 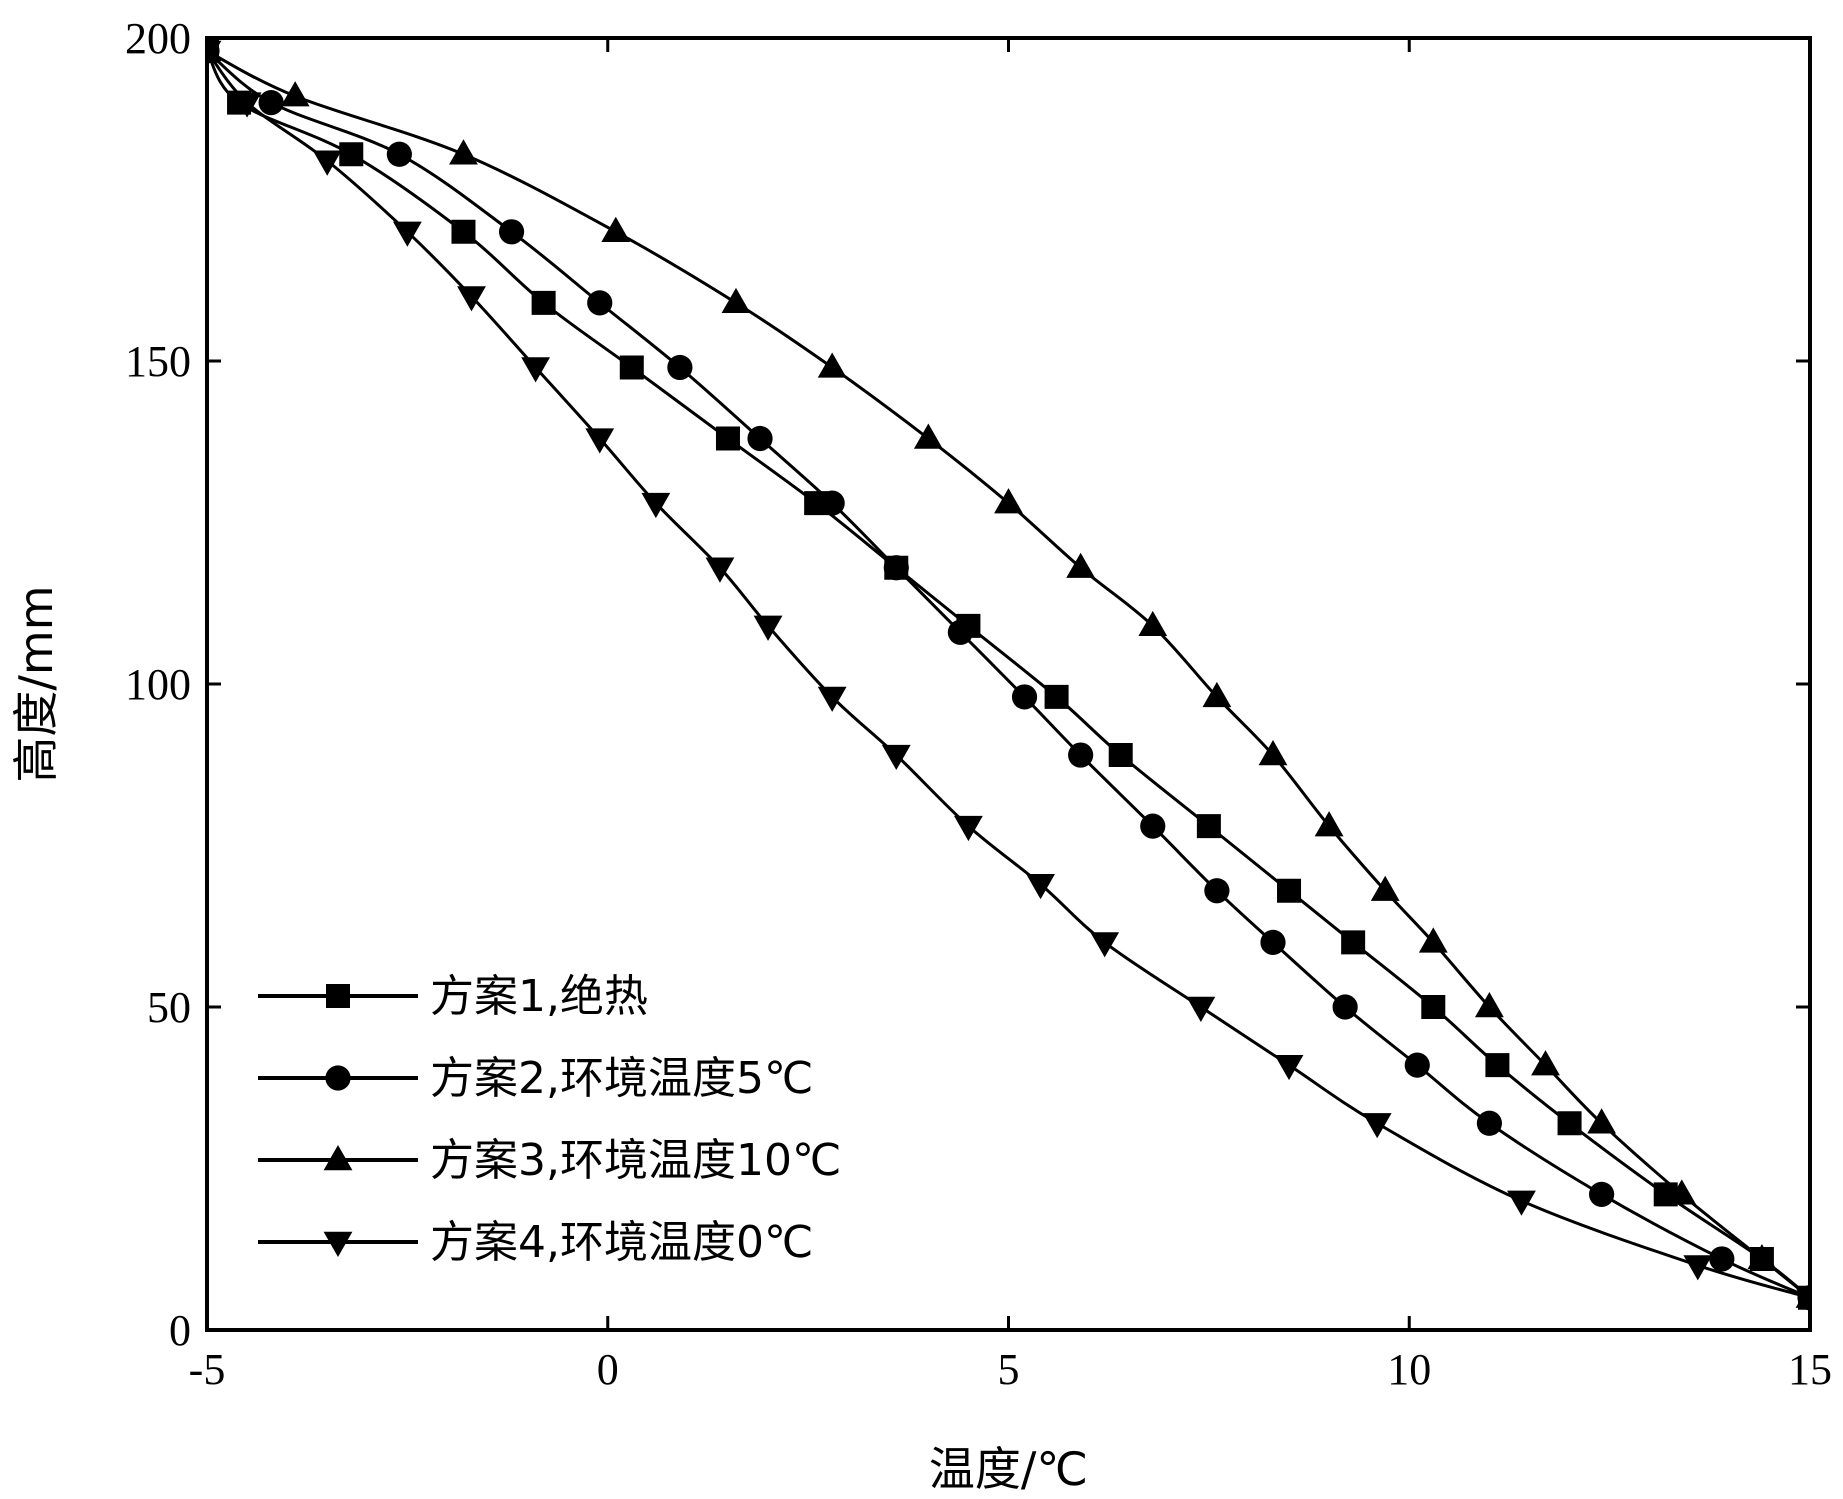 I want to click on legend-entry-1: 方案1,绝热, so click(x=453, y=996).